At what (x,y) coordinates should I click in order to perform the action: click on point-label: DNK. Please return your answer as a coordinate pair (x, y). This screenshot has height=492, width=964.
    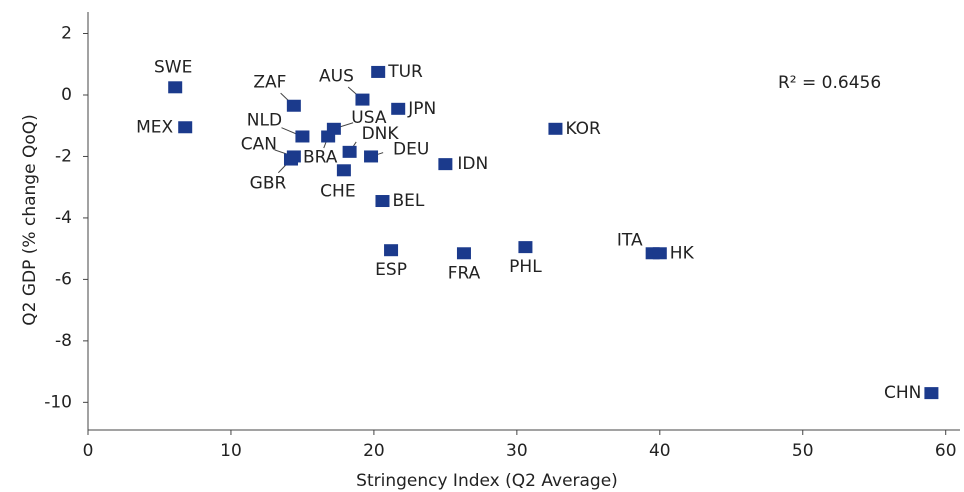
    Looking at the image, I should click on (381, 134).